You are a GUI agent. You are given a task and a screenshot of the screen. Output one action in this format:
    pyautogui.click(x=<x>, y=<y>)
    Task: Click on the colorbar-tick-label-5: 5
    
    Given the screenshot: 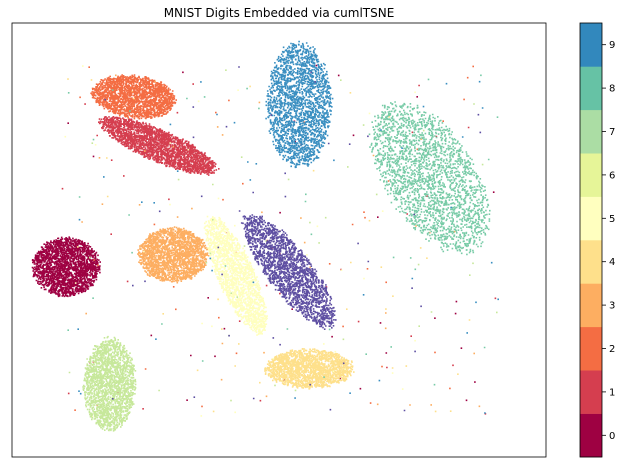 What is the action you would take?
    pyautogui.click(x=612, y=219)
    